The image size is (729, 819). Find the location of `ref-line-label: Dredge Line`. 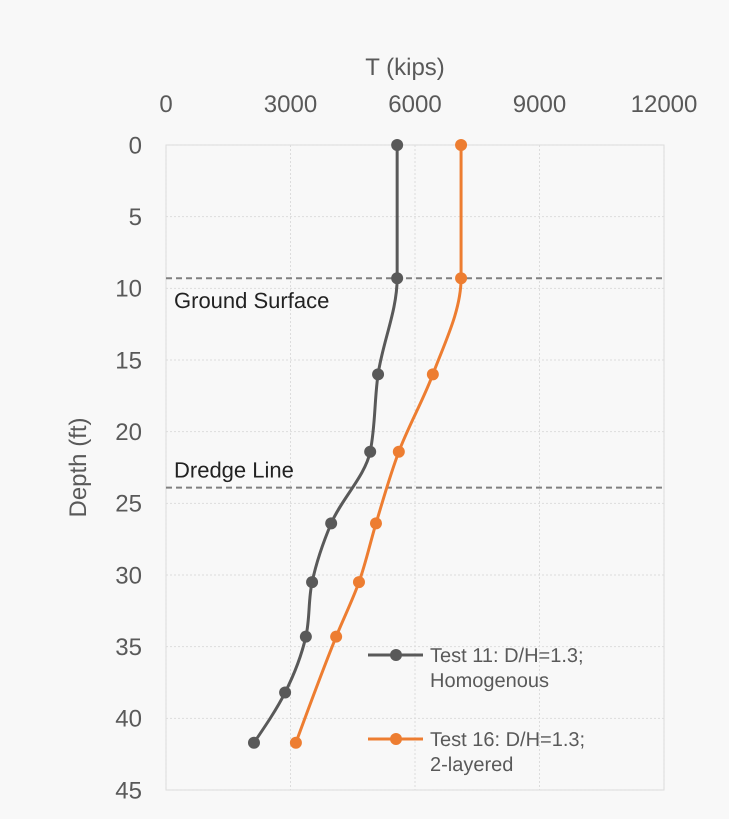

ref-line-label: Dredge Line is located at coordinates (234, 469).